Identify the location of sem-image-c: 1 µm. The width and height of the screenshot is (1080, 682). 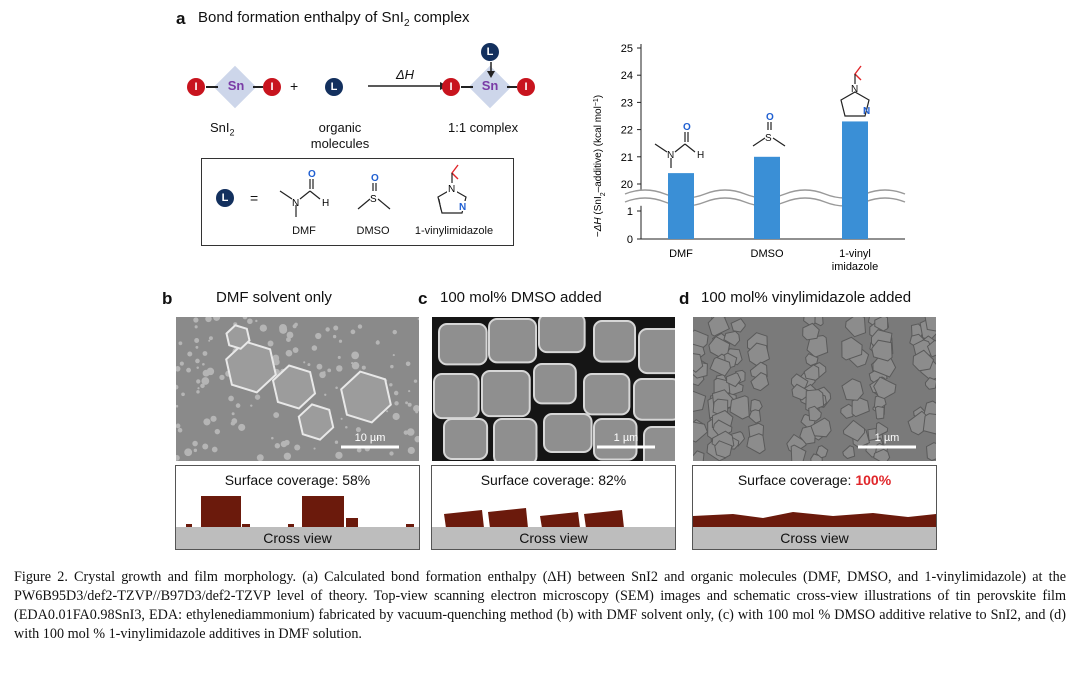
(553, 389).